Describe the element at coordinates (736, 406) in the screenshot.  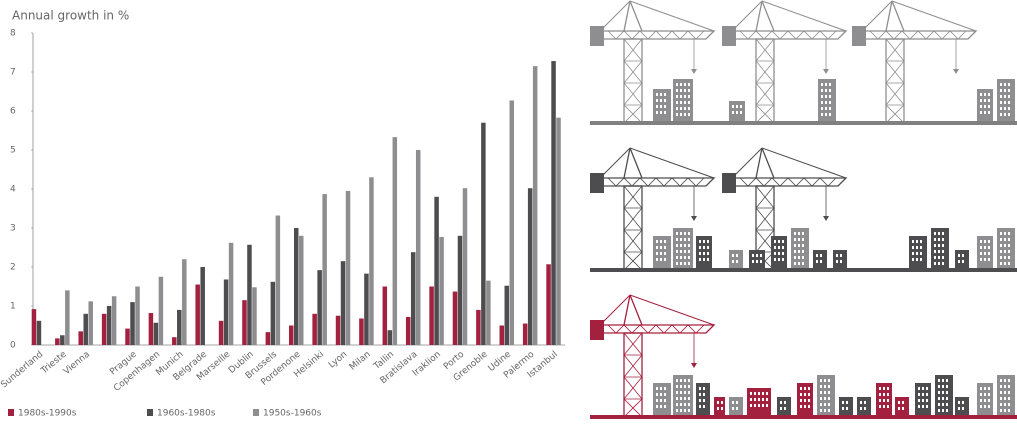
I see `building` at that location.